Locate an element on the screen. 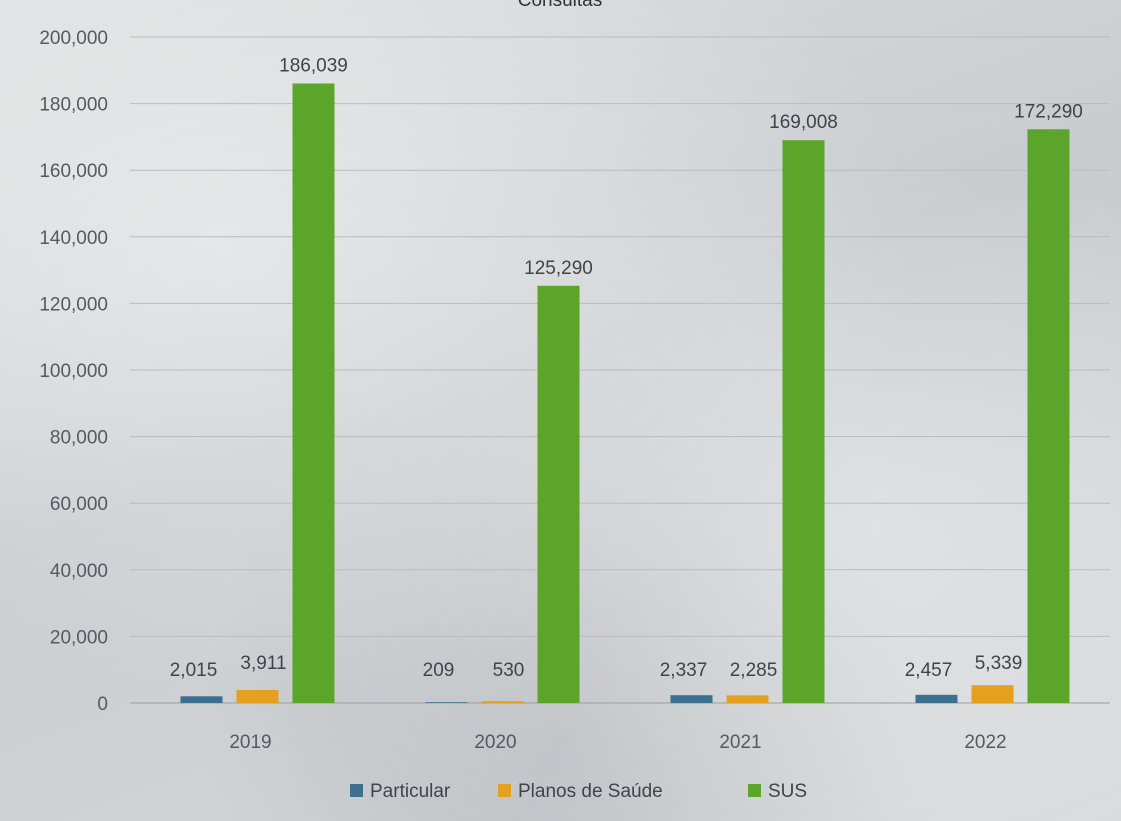 The height and width of the screenshot is (821, 1121). y-tick-label: 100,000 is located at coordinates (73, 371).